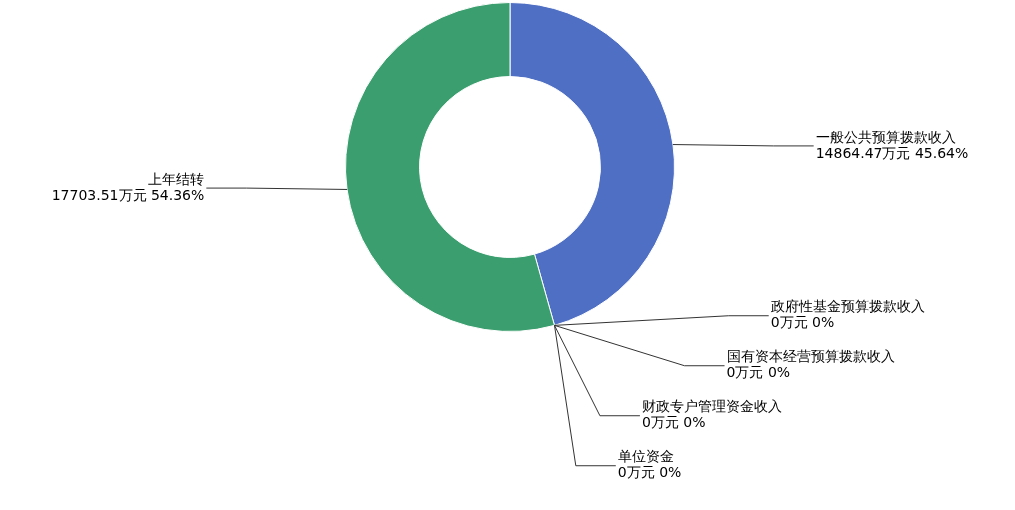  I want to click on category-label: 国有资本经营预算拨款收入, so click(810, 356).